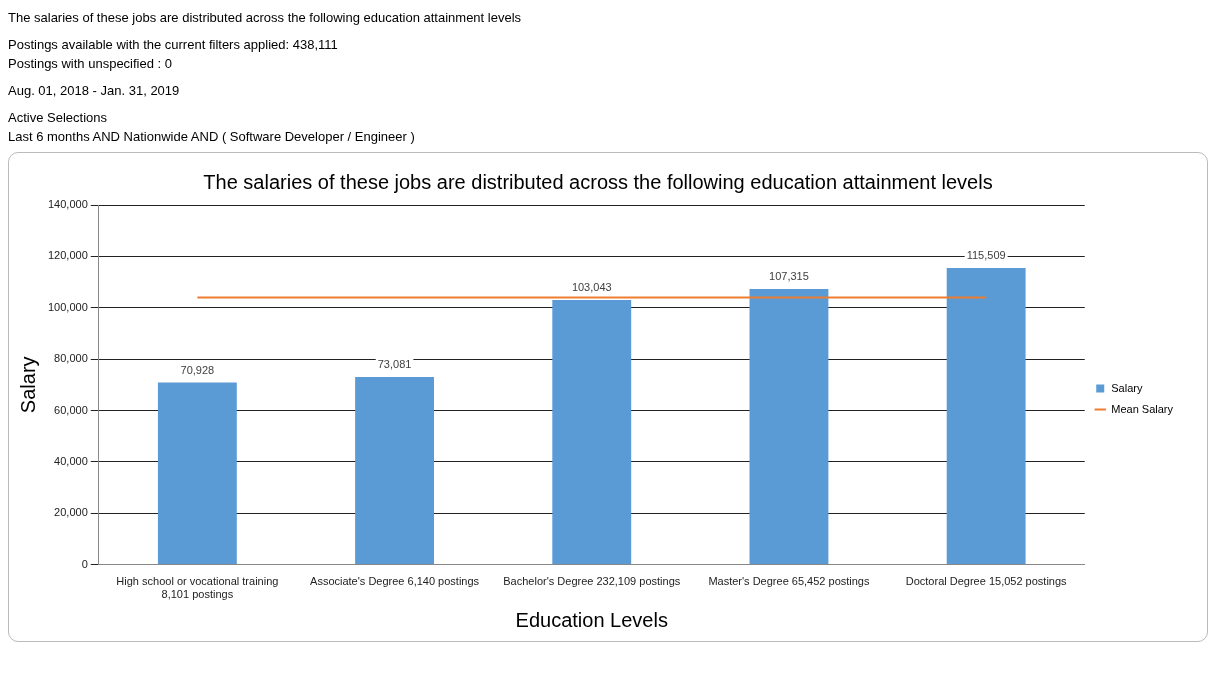 Image resolution: width=1215 pixels, height=675 pixels. I want to click on y-tick-label: 0, so click(84, 563).